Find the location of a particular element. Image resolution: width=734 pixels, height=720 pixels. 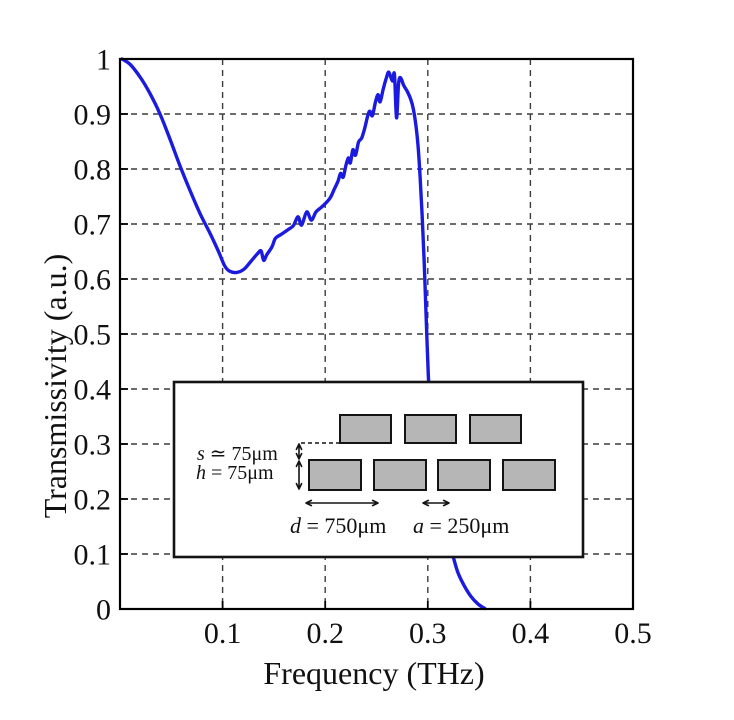

inset-bar-array is located at coordinates (432, 452).